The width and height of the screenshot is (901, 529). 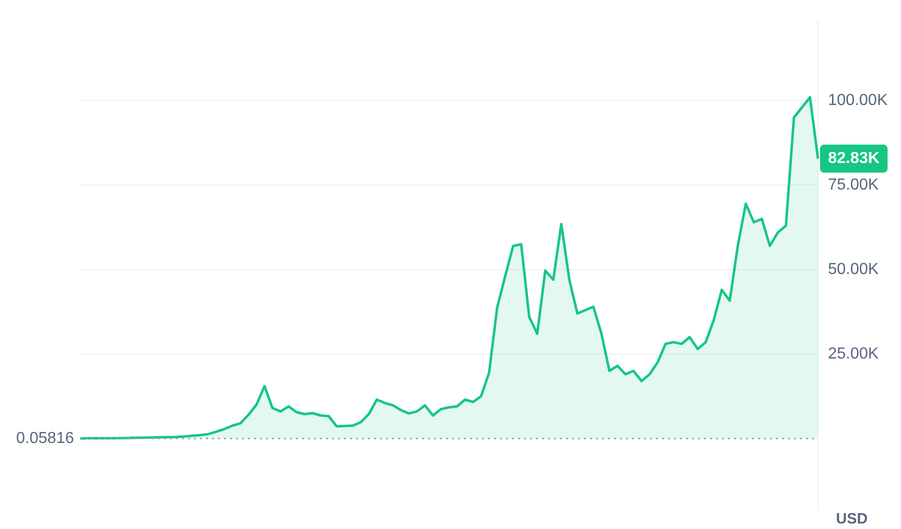 I want to click on y-tick-label: 25.00K, so click(x=854, y=353).